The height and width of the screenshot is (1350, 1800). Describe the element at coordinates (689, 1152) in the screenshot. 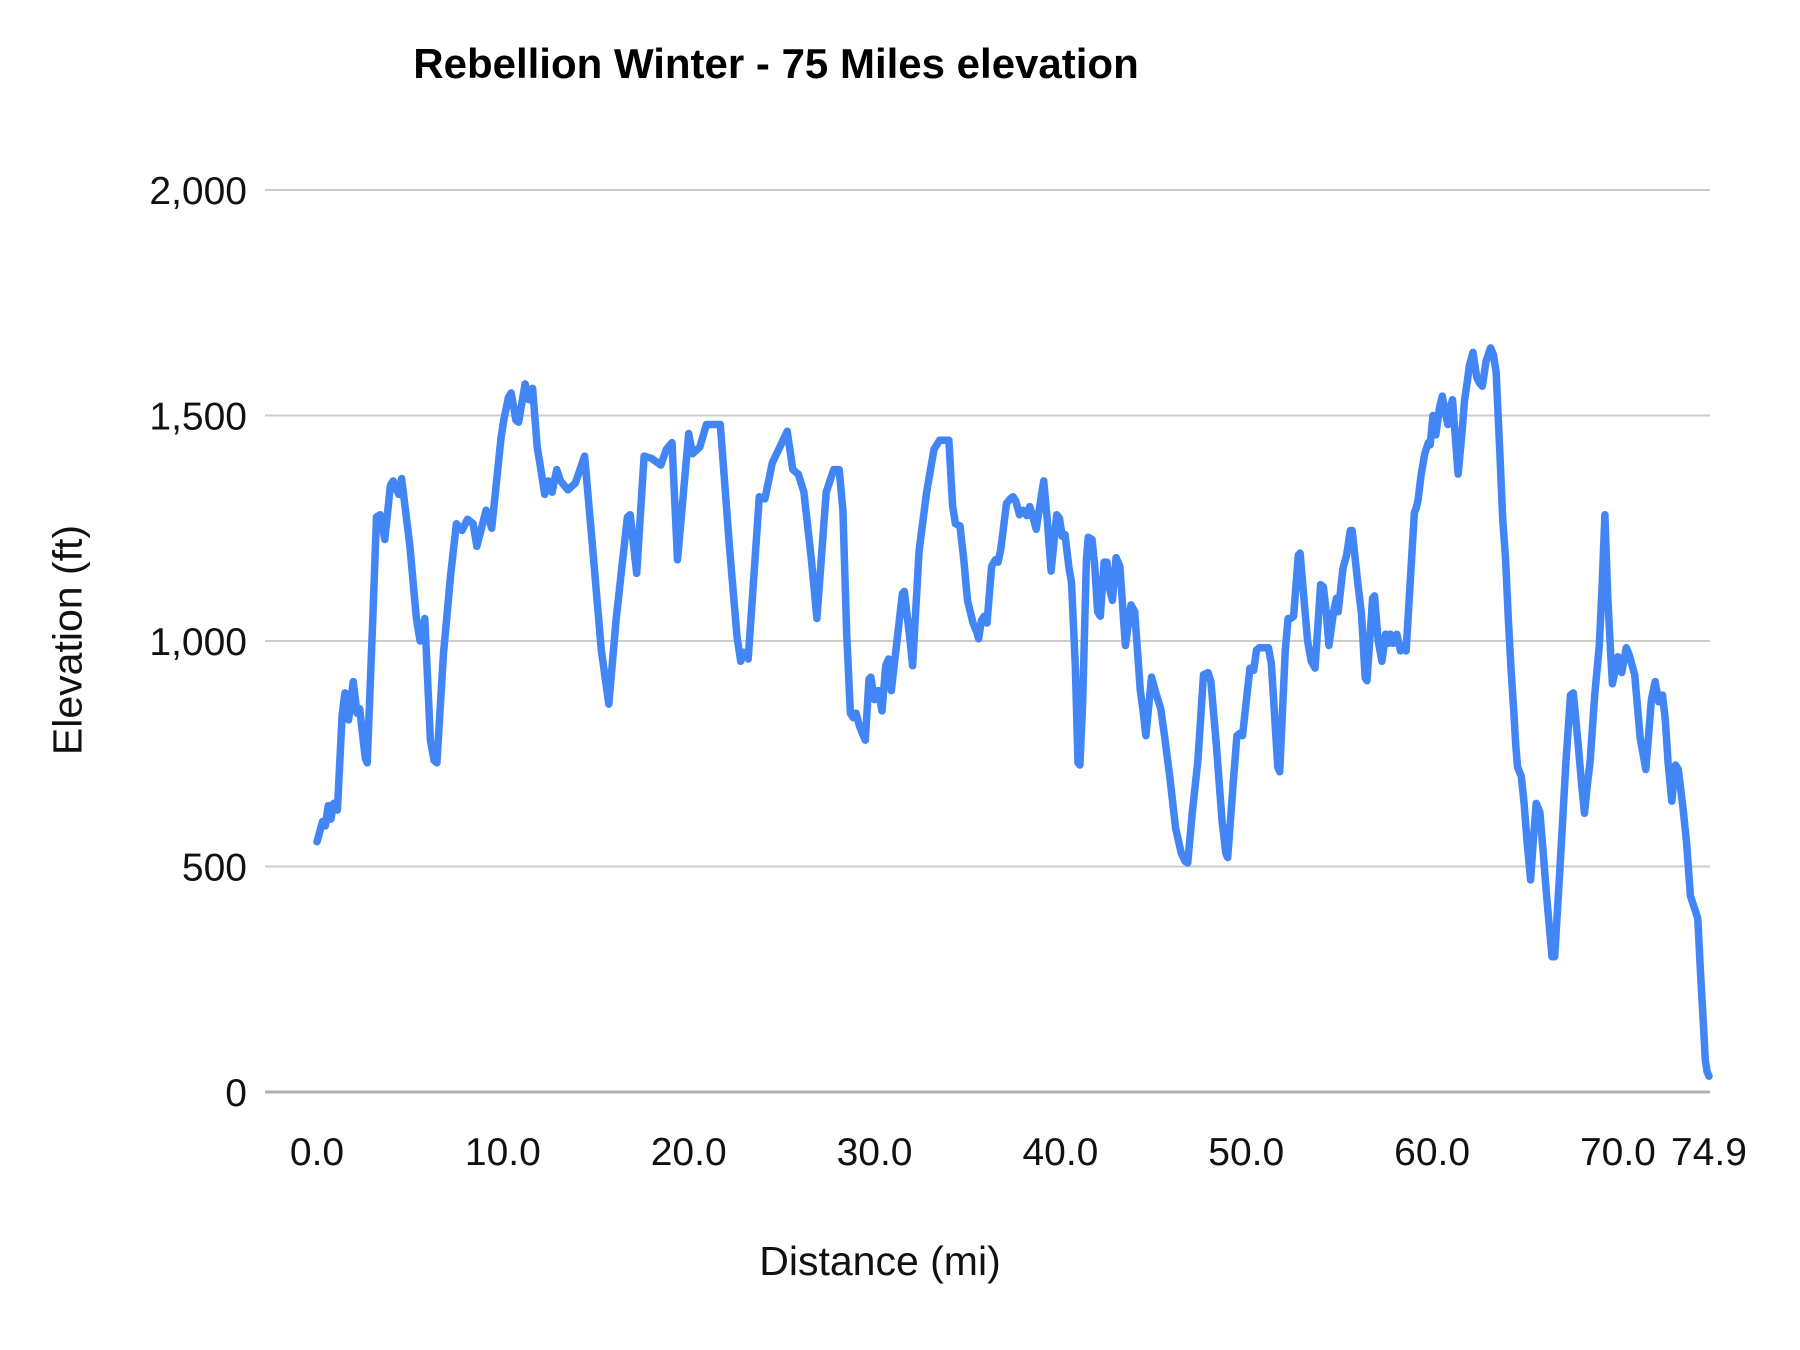

I see `x-tick-label: 20.0` at that location.